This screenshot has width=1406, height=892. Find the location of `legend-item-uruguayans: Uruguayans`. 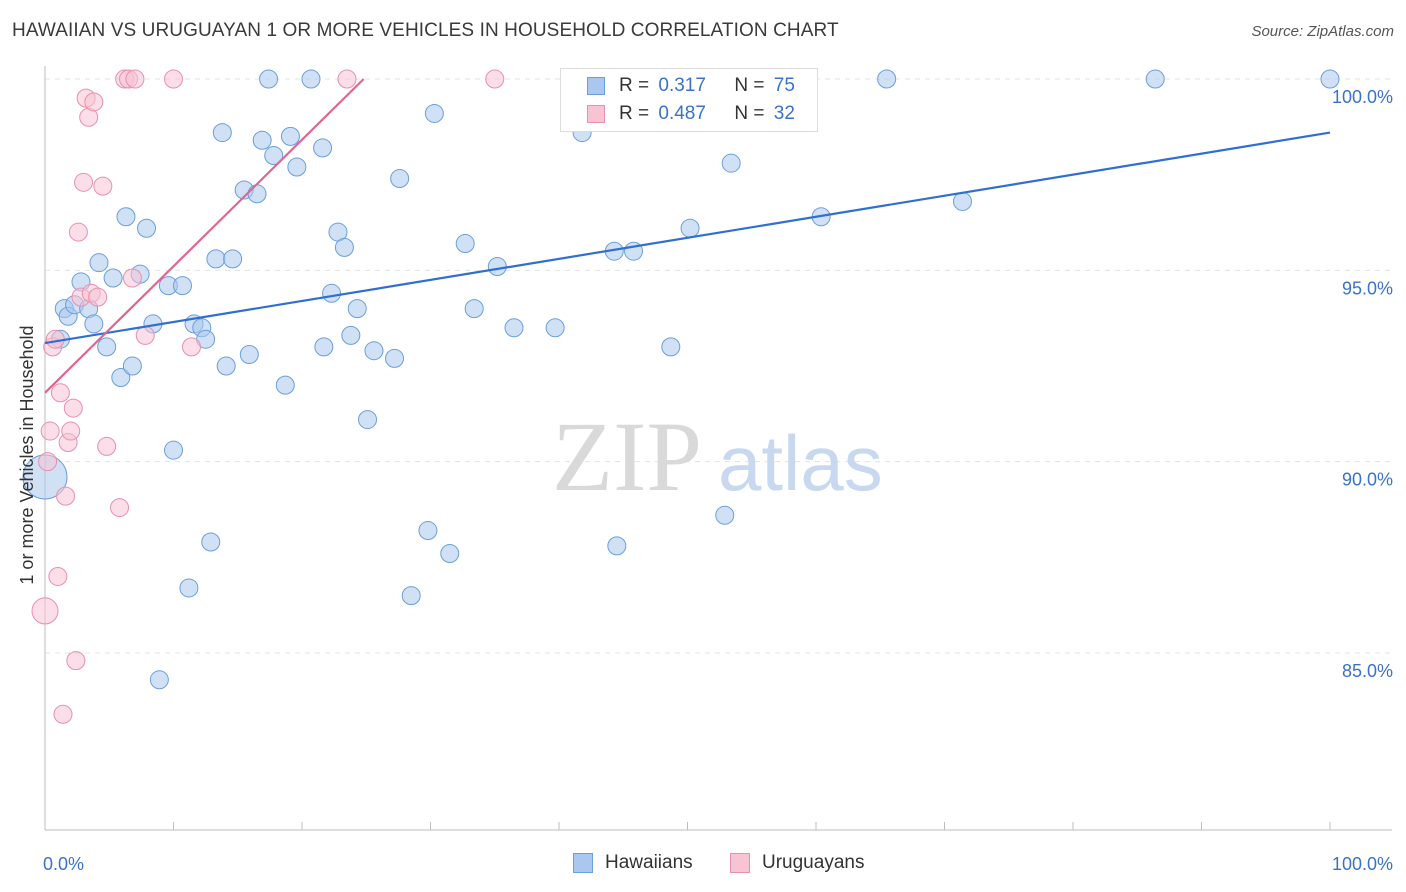

legend-item-uruguayans: Uruguayans is located at coordinates (797, 863).